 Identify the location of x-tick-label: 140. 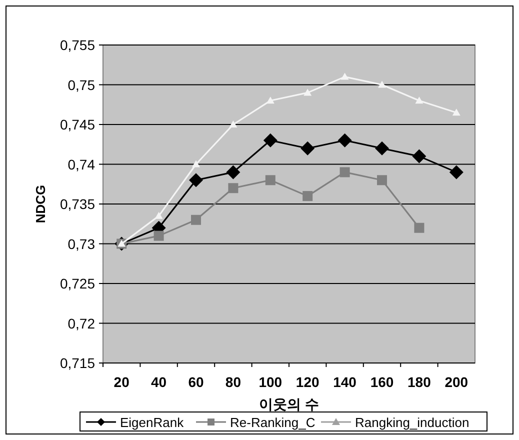
(345, 382).